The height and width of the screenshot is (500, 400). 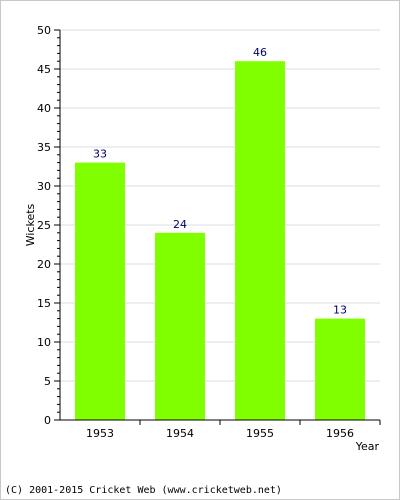 I want to click on y-axis-title: Wickets, so click(x=30, y=224).